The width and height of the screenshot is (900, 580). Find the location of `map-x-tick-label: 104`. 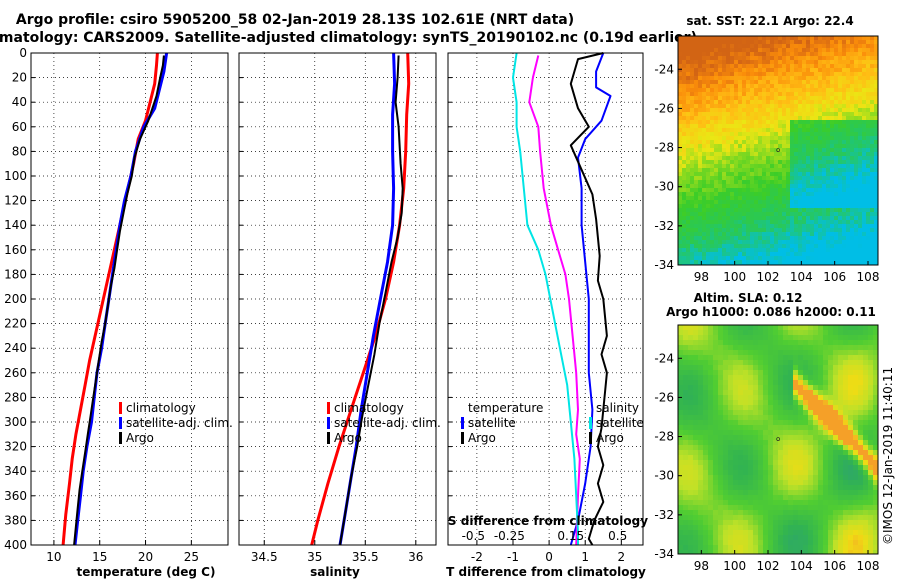

map-x-tick-label: 104 is located at coordinates (801, 566).